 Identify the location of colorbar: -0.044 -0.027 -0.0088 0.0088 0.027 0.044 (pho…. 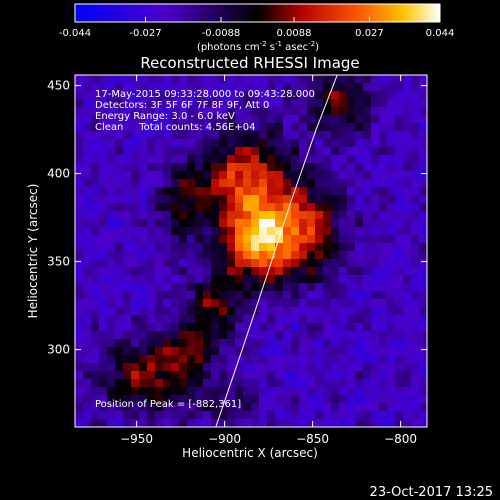
(256, 28).